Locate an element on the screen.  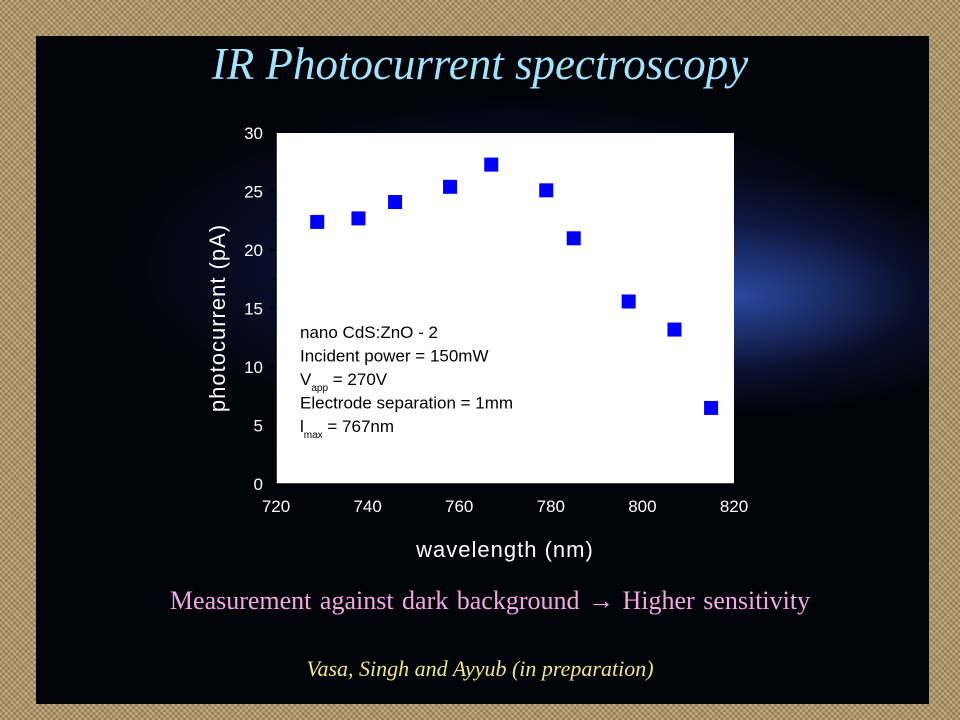
x-axis-label: wavelength (nm) is located at coordinates (504, 549).